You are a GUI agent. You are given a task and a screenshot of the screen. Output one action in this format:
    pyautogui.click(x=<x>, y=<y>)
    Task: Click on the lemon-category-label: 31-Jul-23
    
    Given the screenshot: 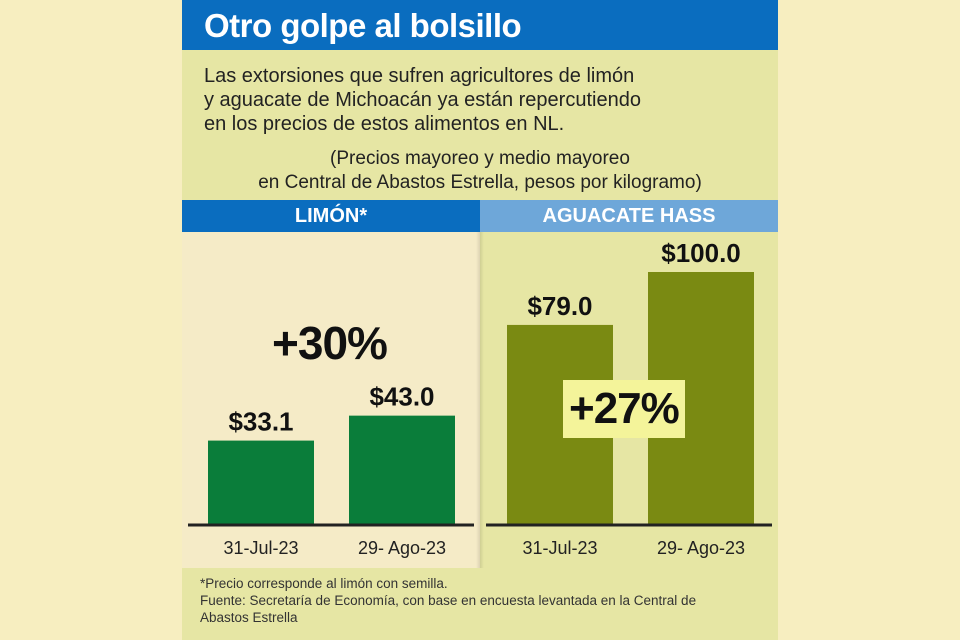 What is the action you would take?
    pyautogui.click(x=260, y=548)
    